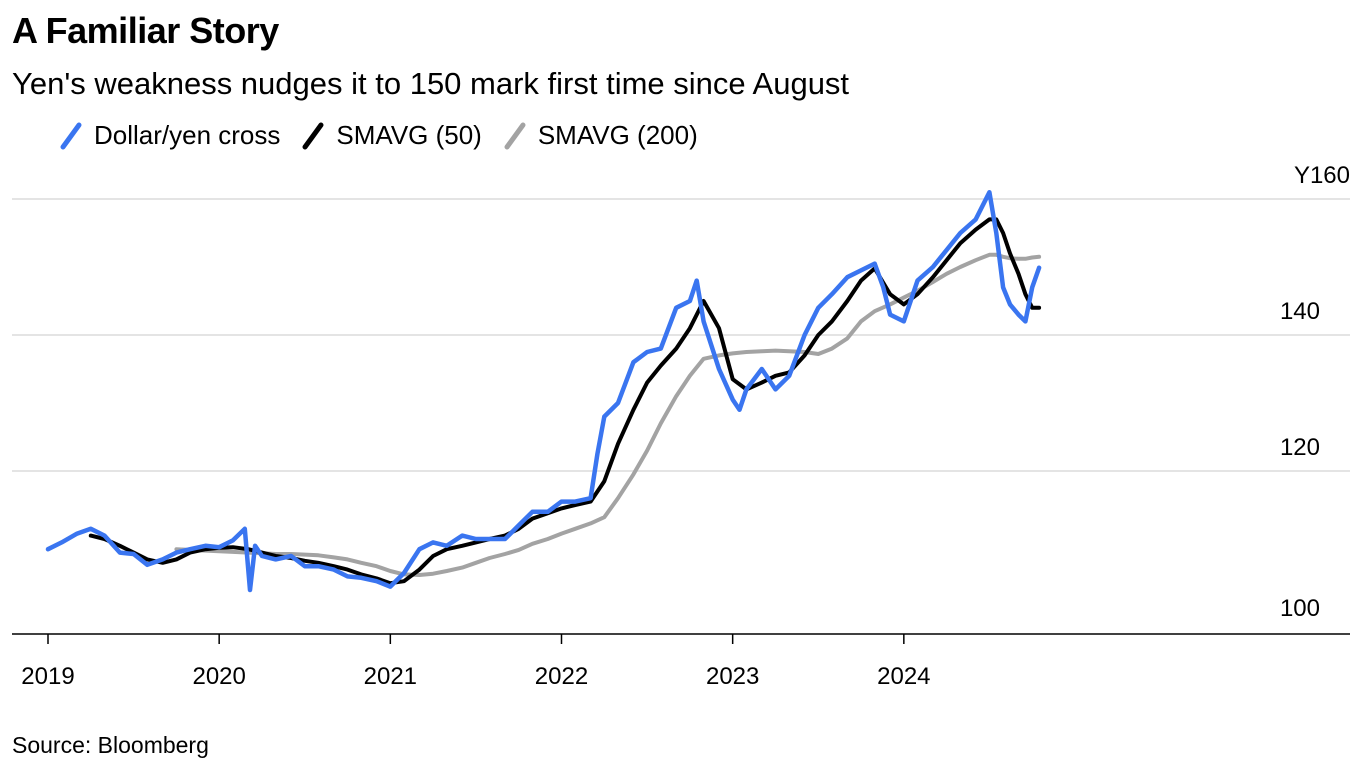 This screenshot has height=782, width=1370. What do you see at coordinates (732, 676) in the screenshot?
I see `x-tick-label: 2023` at bounding box center [732, 676].